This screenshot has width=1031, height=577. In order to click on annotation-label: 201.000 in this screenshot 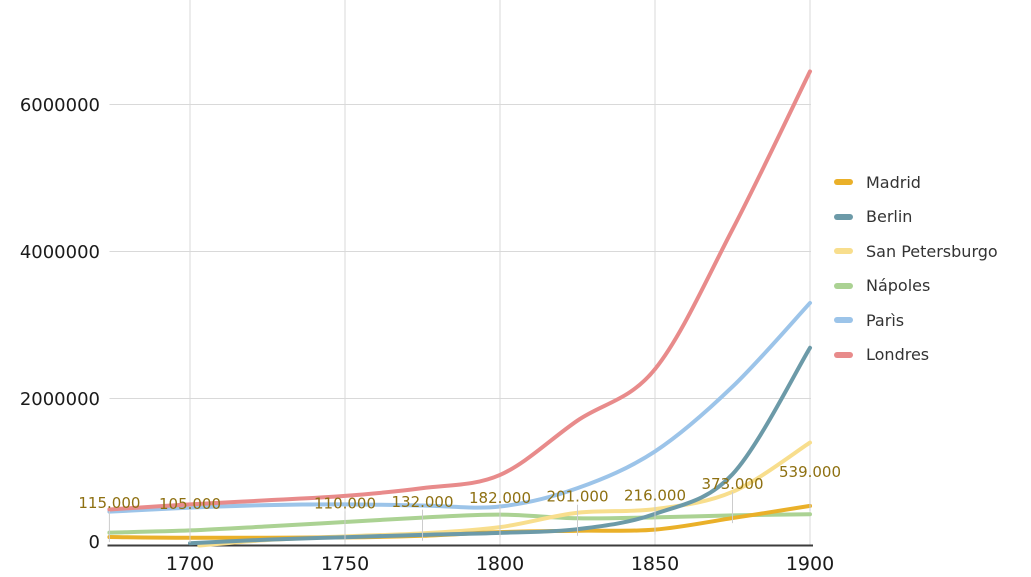, I will do `click(577, 497)`.